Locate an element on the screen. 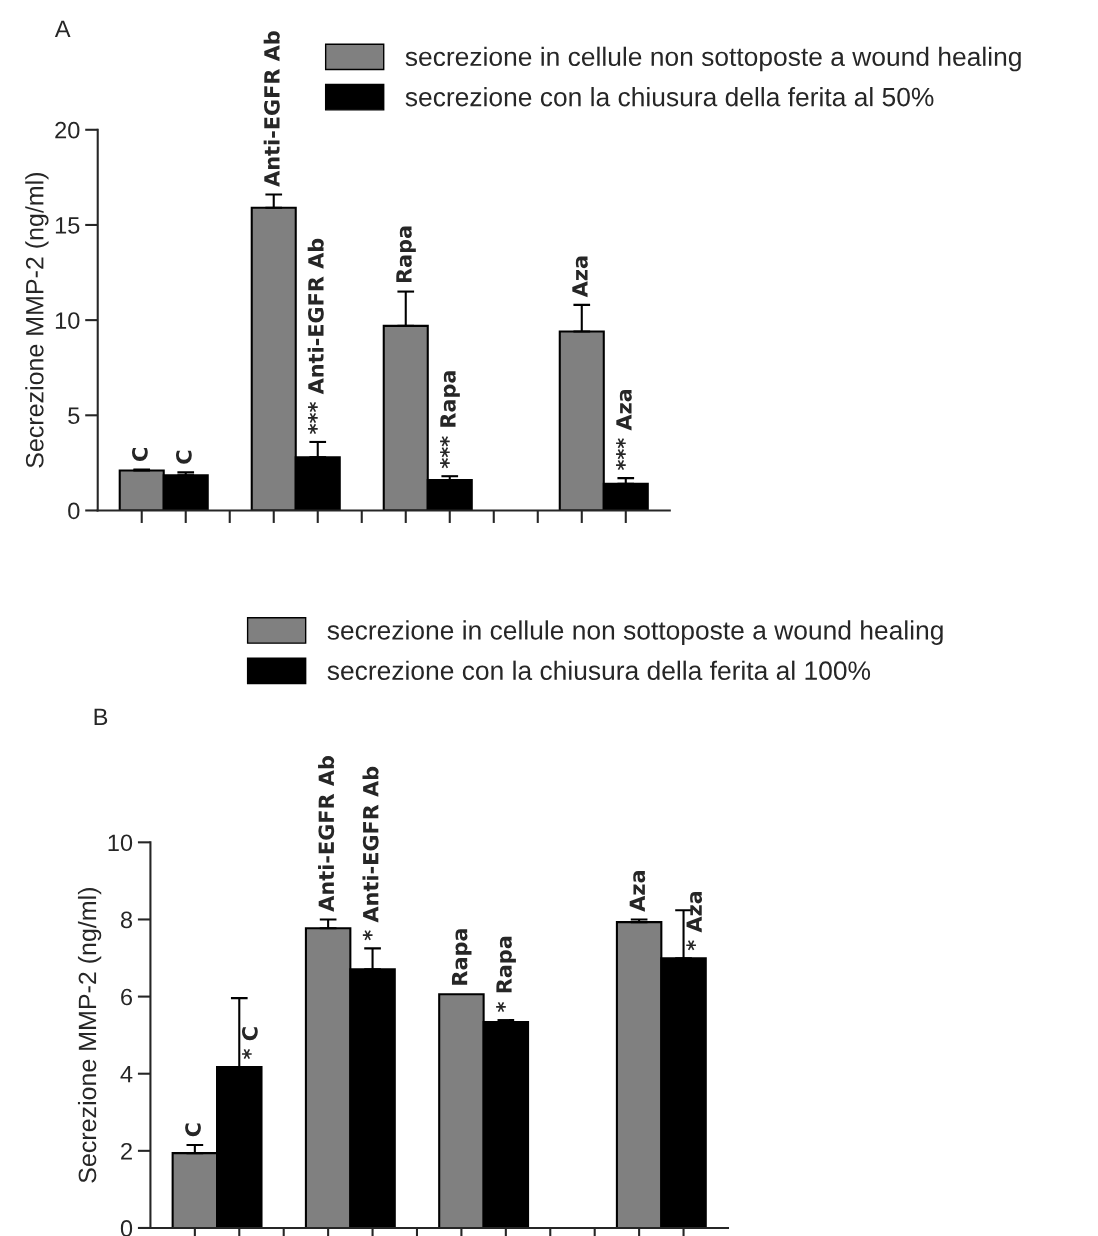  chart-title: B is located at coordinates (101, 717).